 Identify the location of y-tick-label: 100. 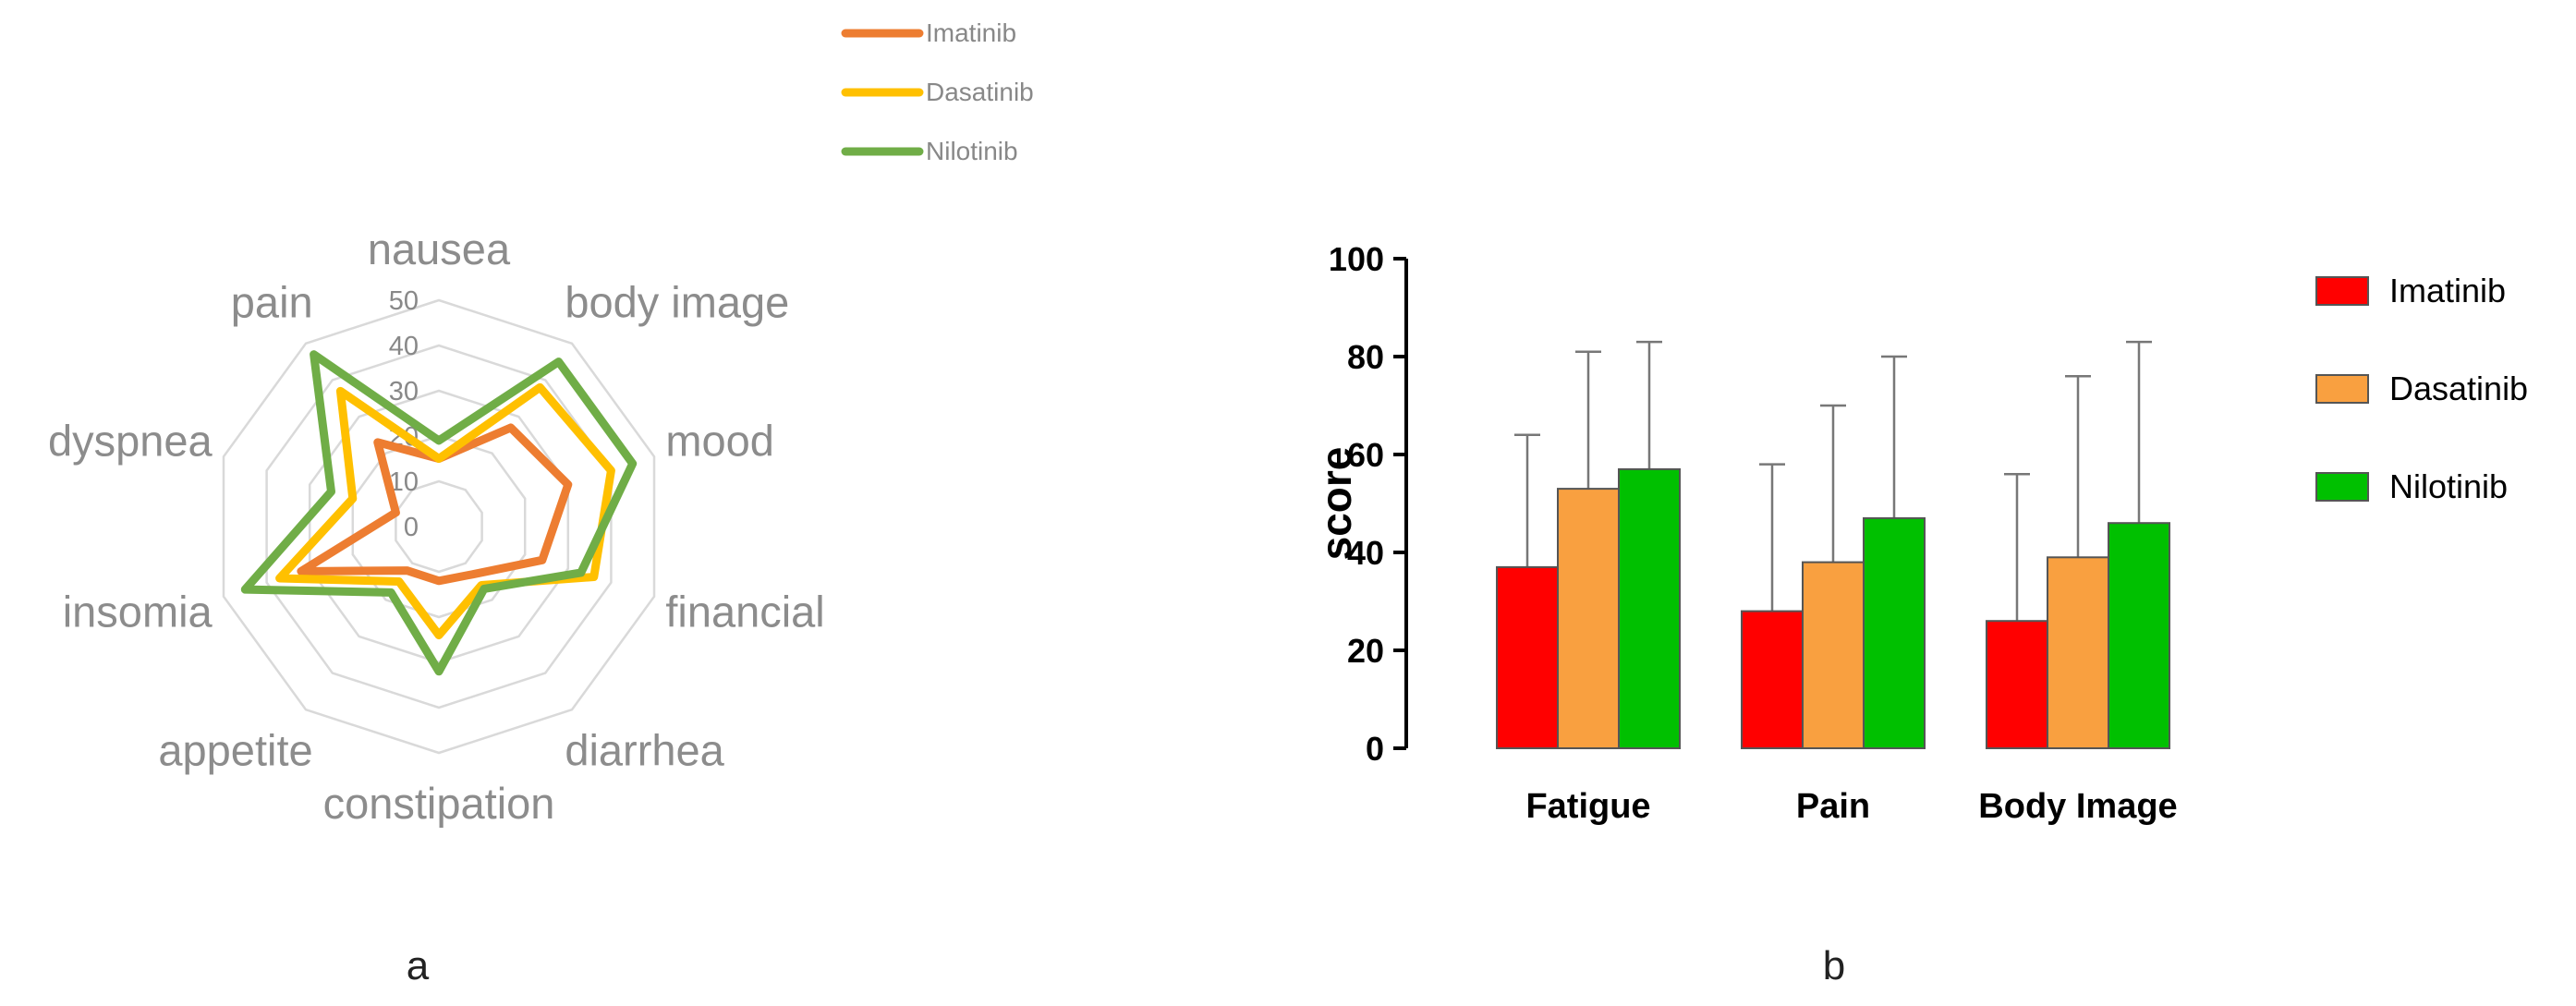
(1356, 259).